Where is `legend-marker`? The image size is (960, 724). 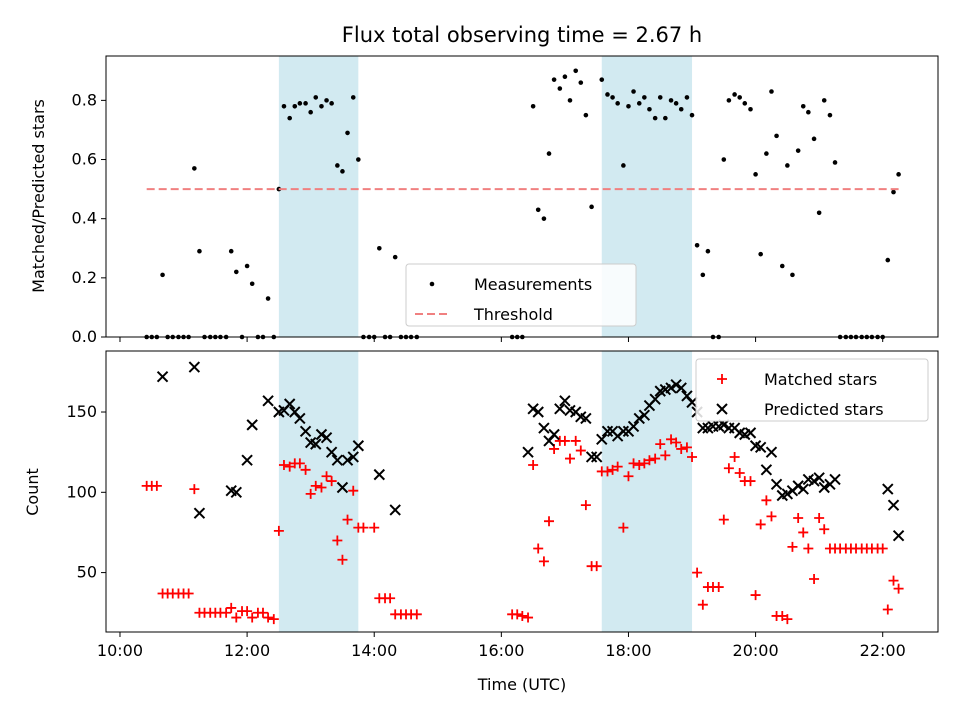 legend-marker is located at coordinates (722, 409).